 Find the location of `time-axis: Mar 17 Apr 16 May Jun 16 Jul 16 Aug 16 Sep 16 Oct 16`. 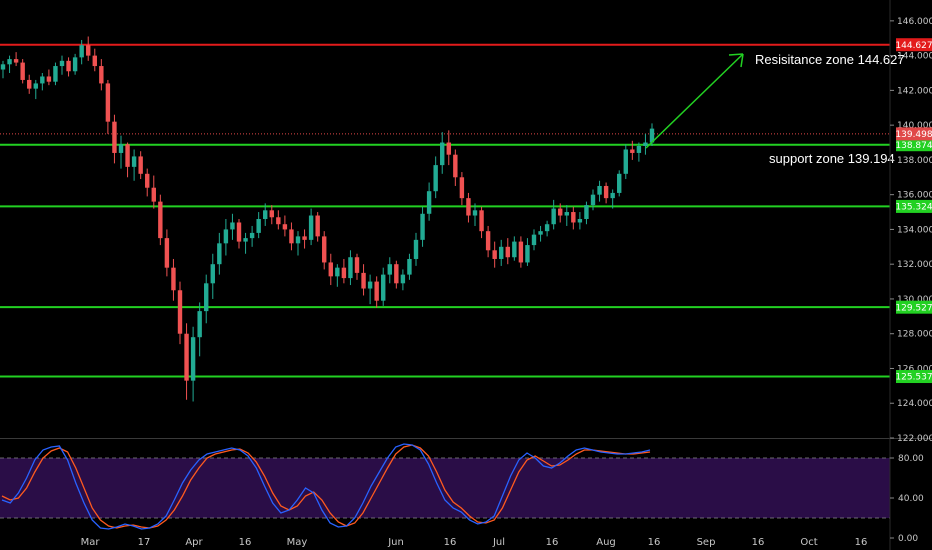

time-axis: Mar 17 Apr 16 May Jun 16 Jul 16 Aug 16 Sep 16 Oct 16 is located at coordinates (474, 542).